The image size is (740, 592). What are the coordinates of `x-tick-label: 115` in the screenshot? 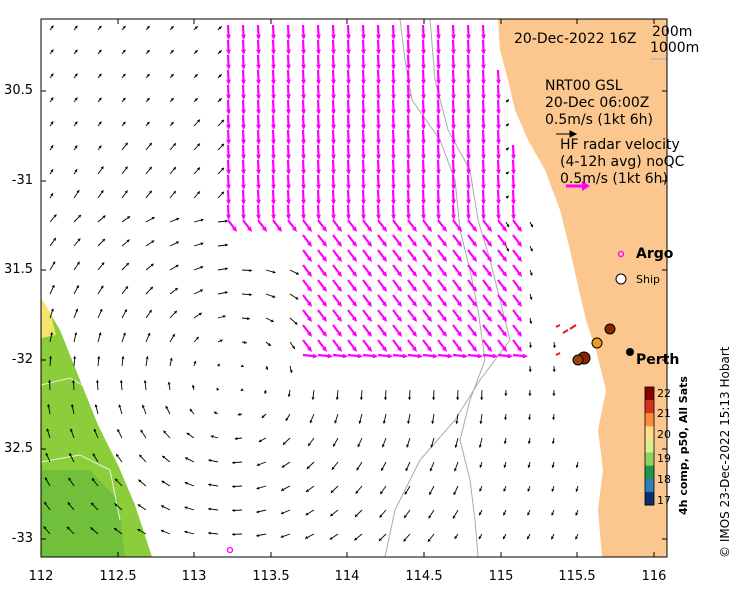 It's located at (501, 576).